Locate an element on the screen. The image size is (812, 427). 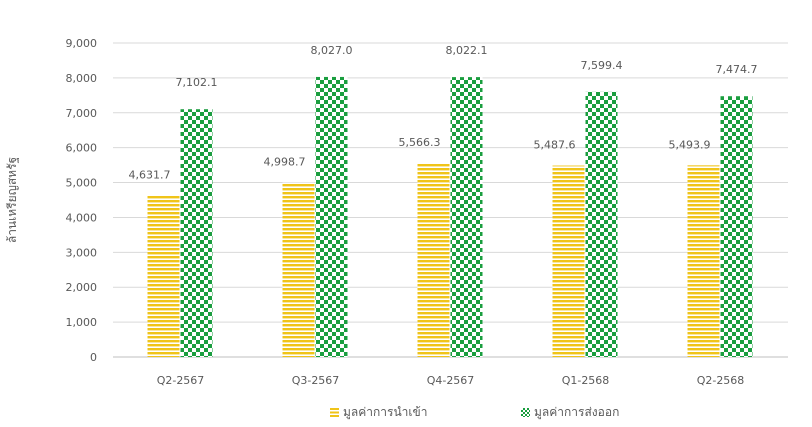
x-tick-label: Q4-2567 is located at coordinates (451, 380).